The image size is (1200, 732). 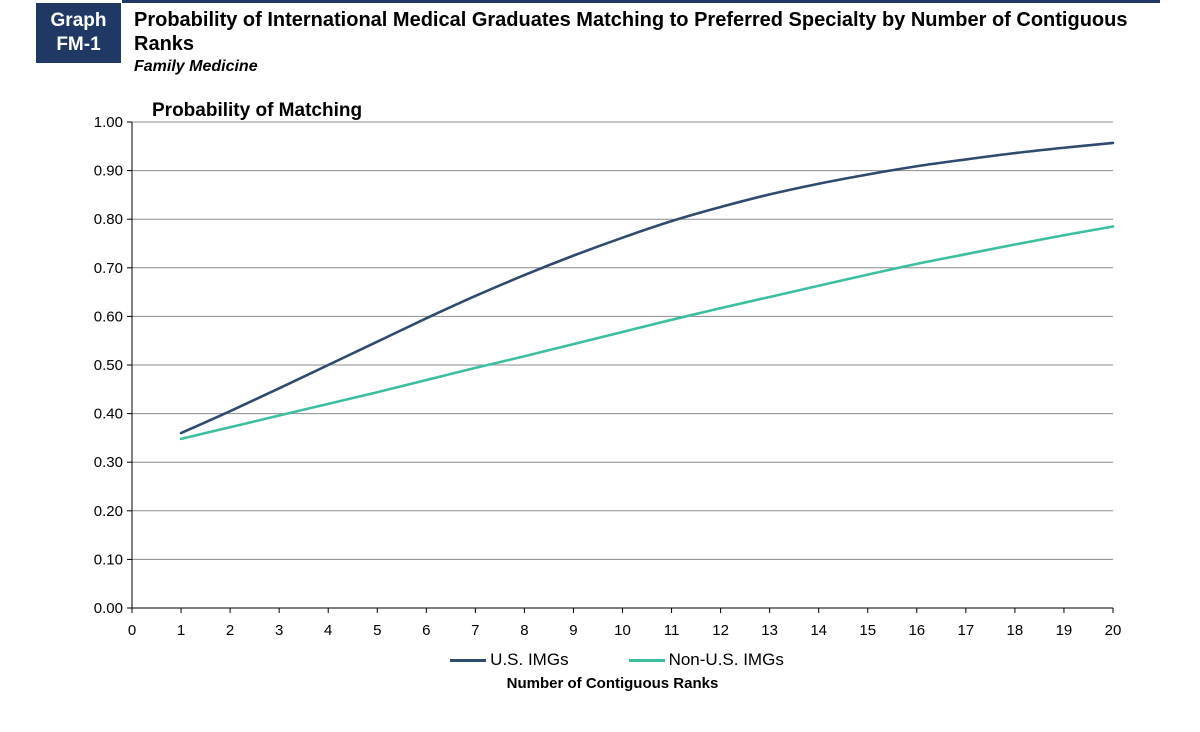 What do you see at coordinates (132, 630) in the screenshot?
I see `x-tick-label: 0` at bounding box center [132, 630].